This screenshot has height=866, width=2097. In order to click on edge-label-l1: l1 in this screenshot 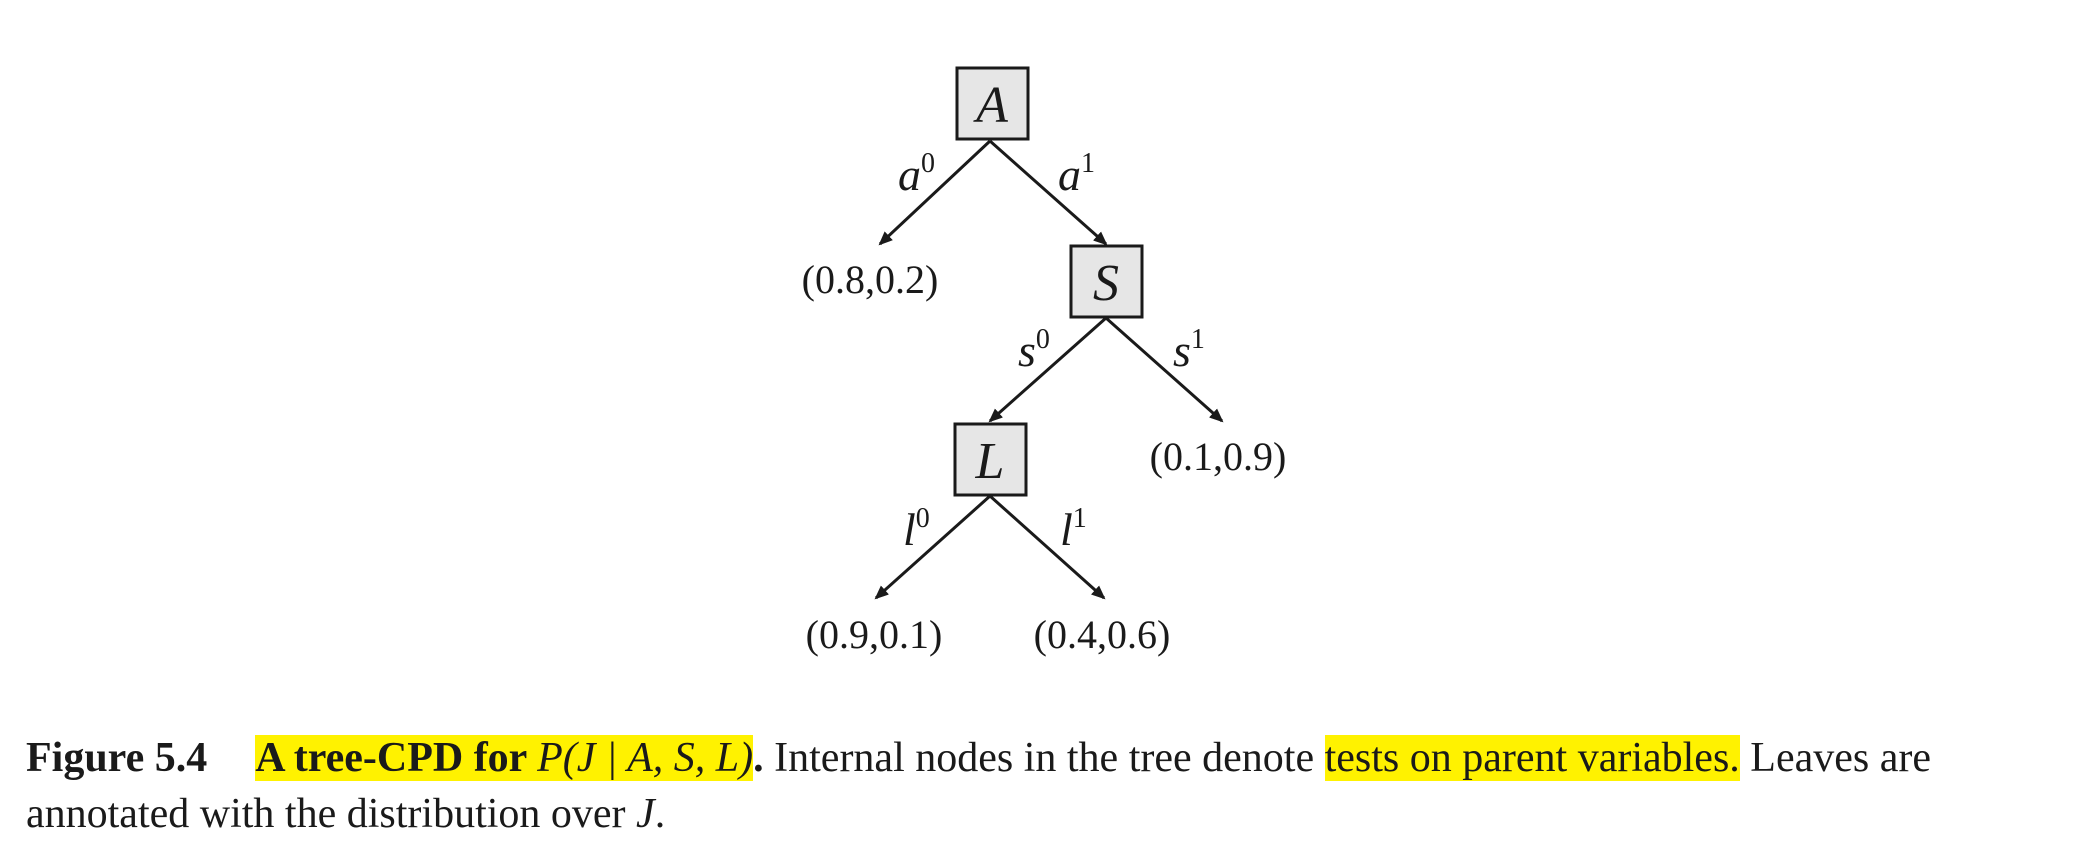, I will do `click(1073, 529)`.